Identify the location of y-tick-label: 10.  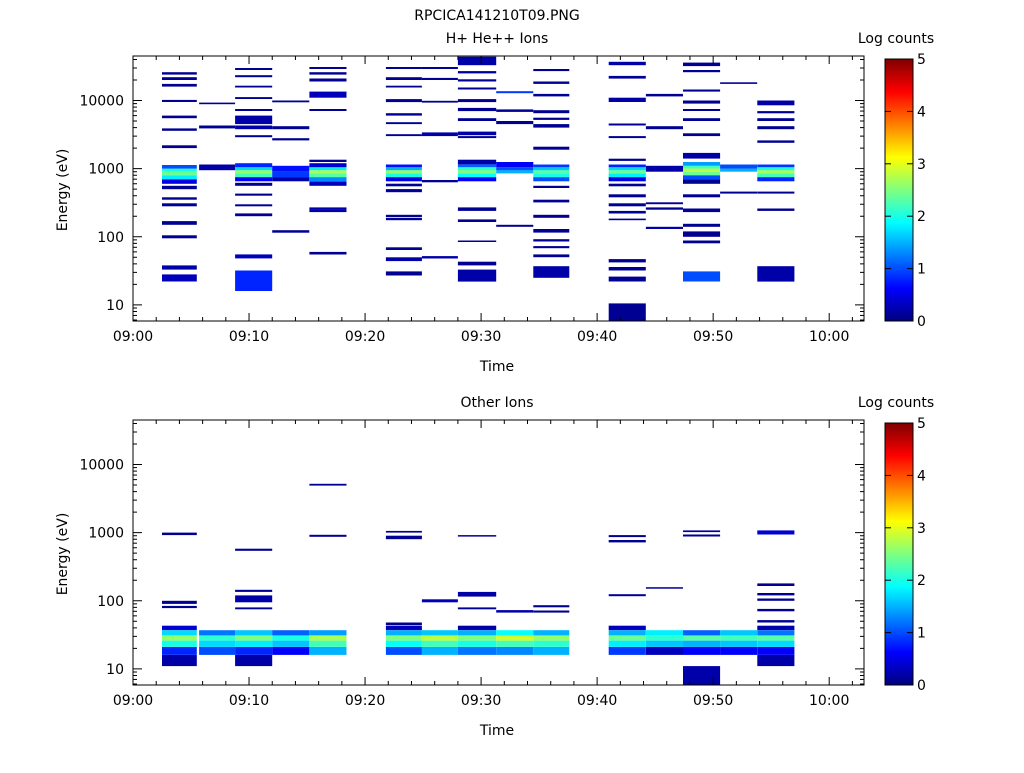
(115, 306).